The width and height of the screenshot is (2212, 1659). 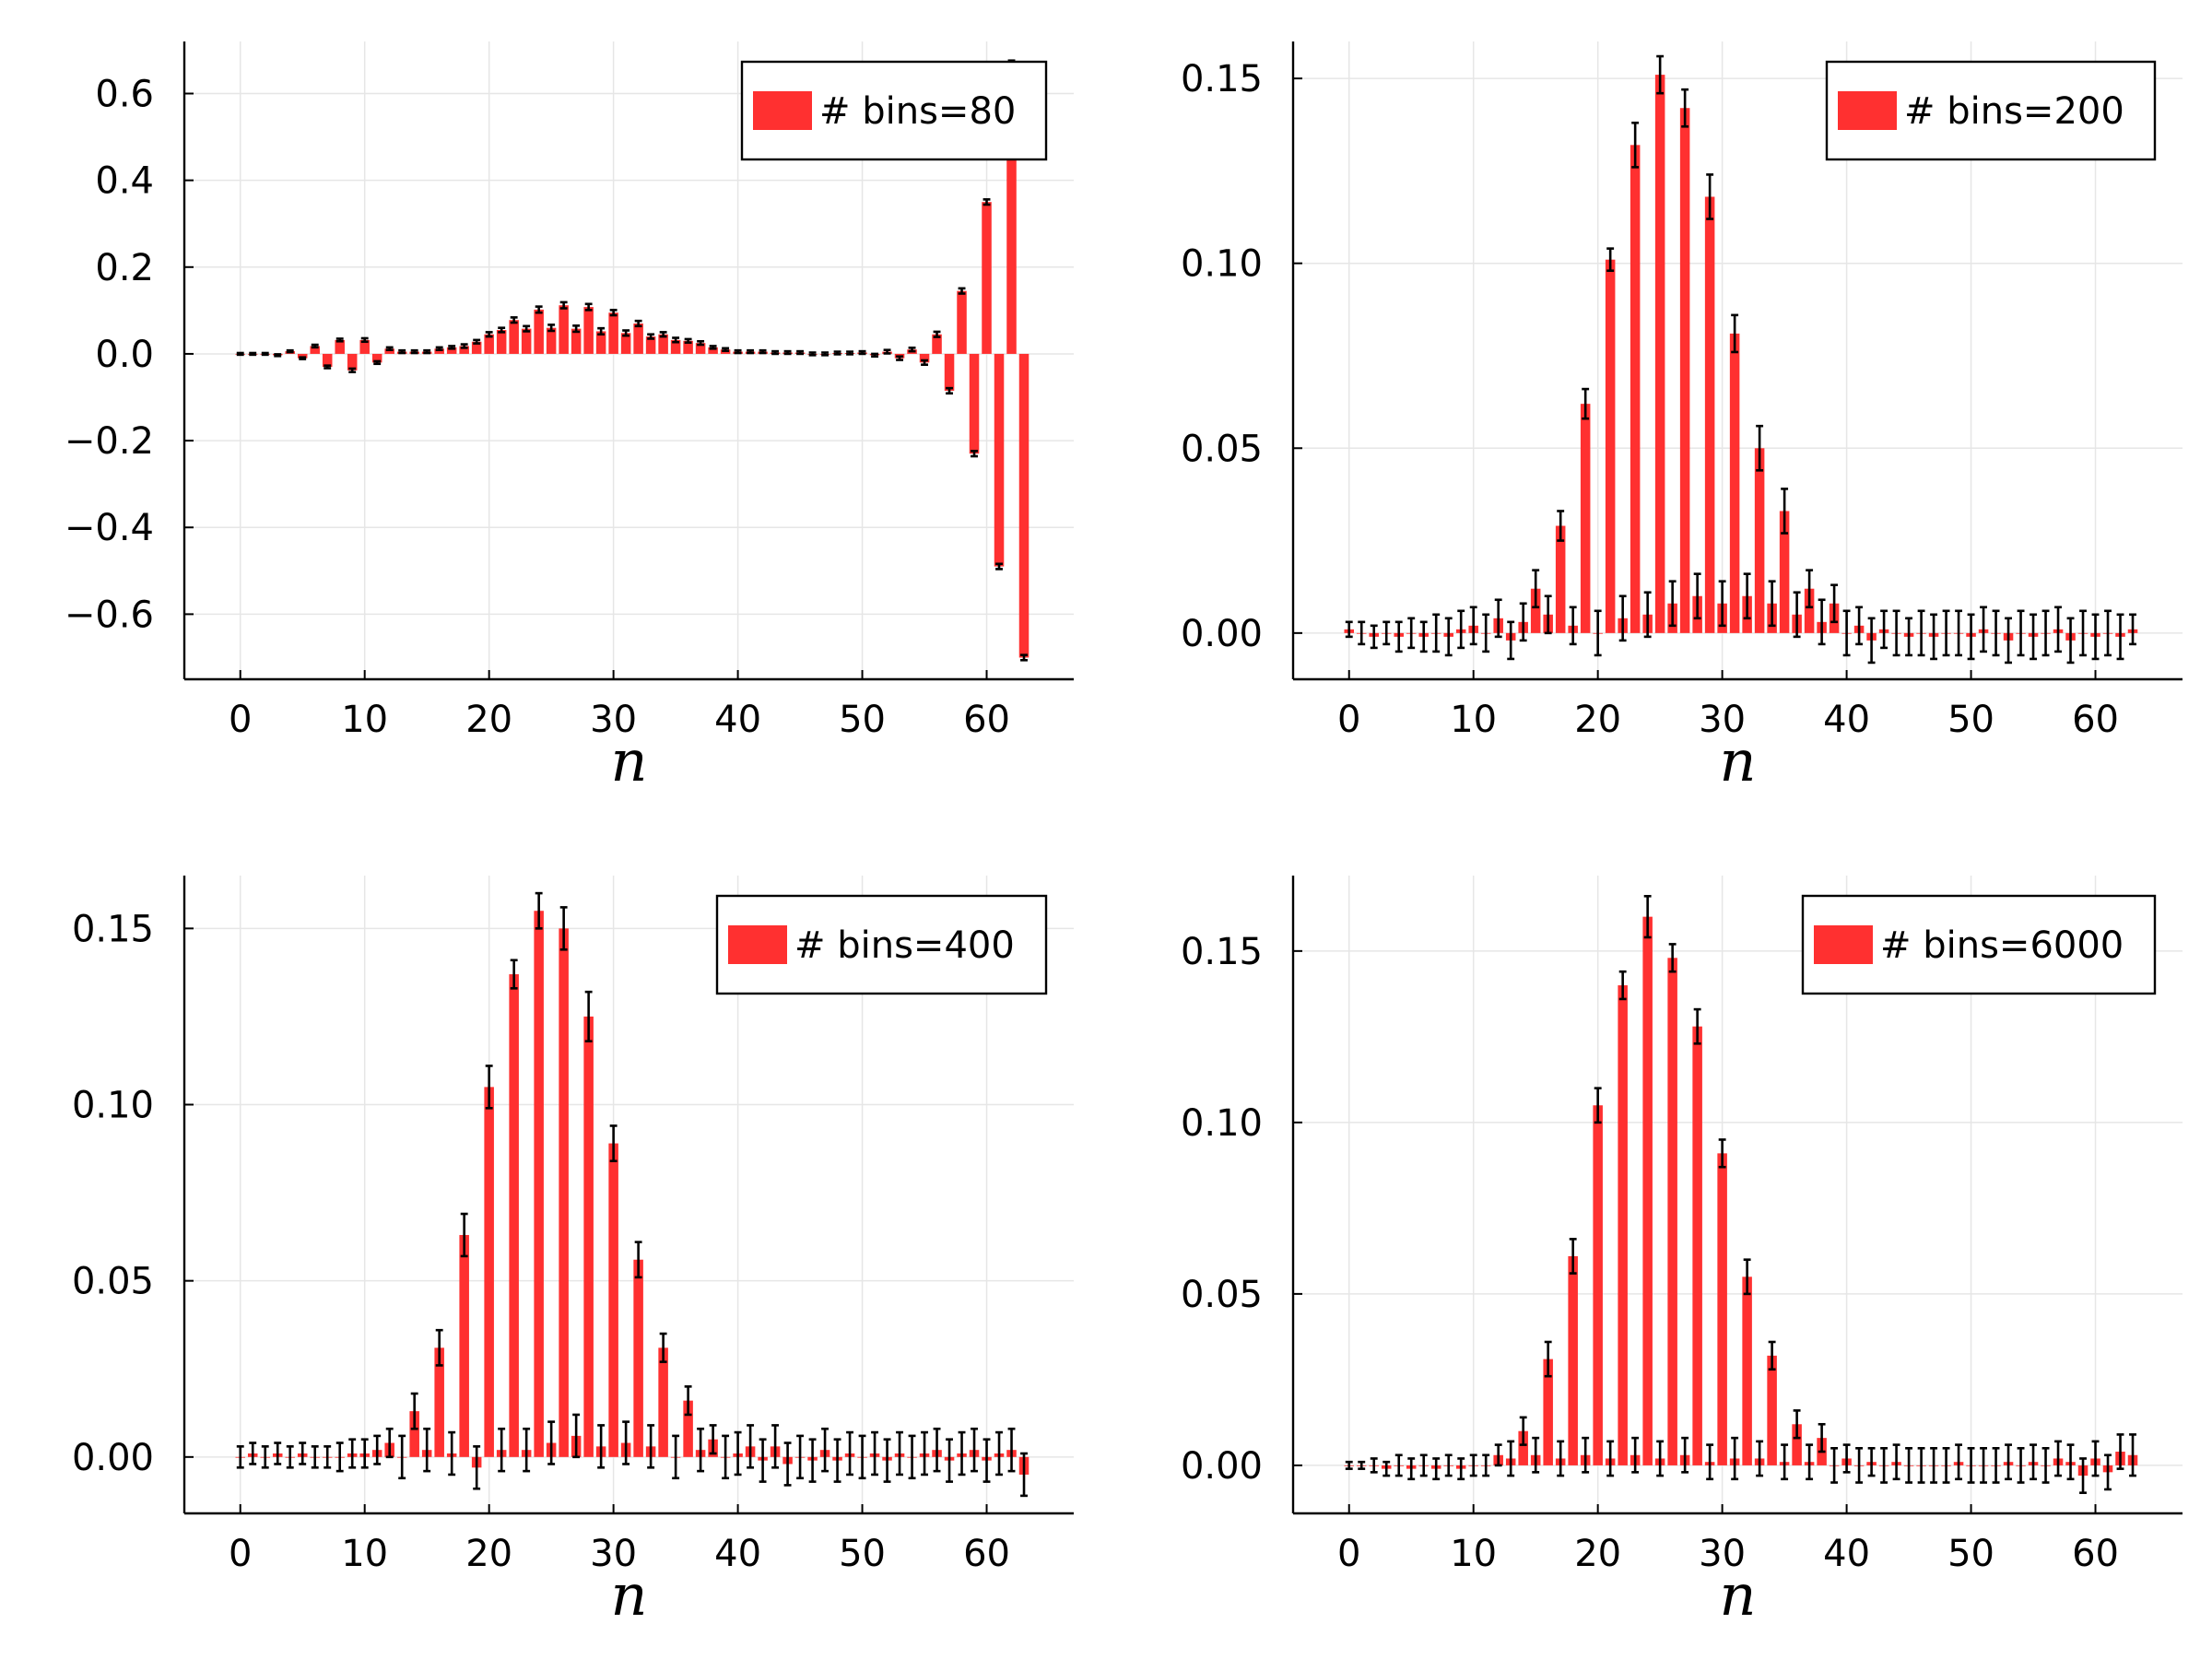 What do you see at coordinates (881, 944) in the screenshot?
I see `legend: # bins=400` at bounding box center [881, 944].